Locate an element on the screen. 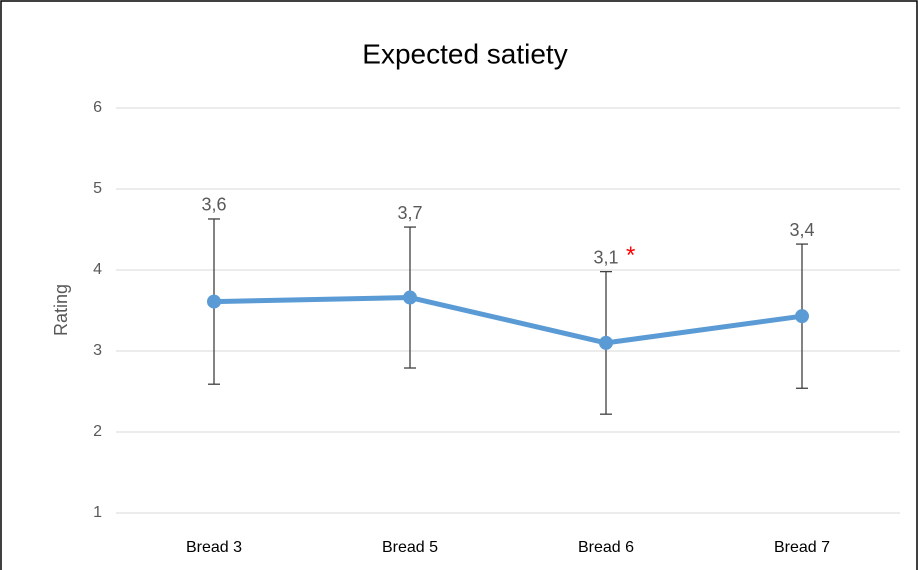 The width and height of the screenshot is (918, 570). annotation: * is located at coordinates (630, 255).